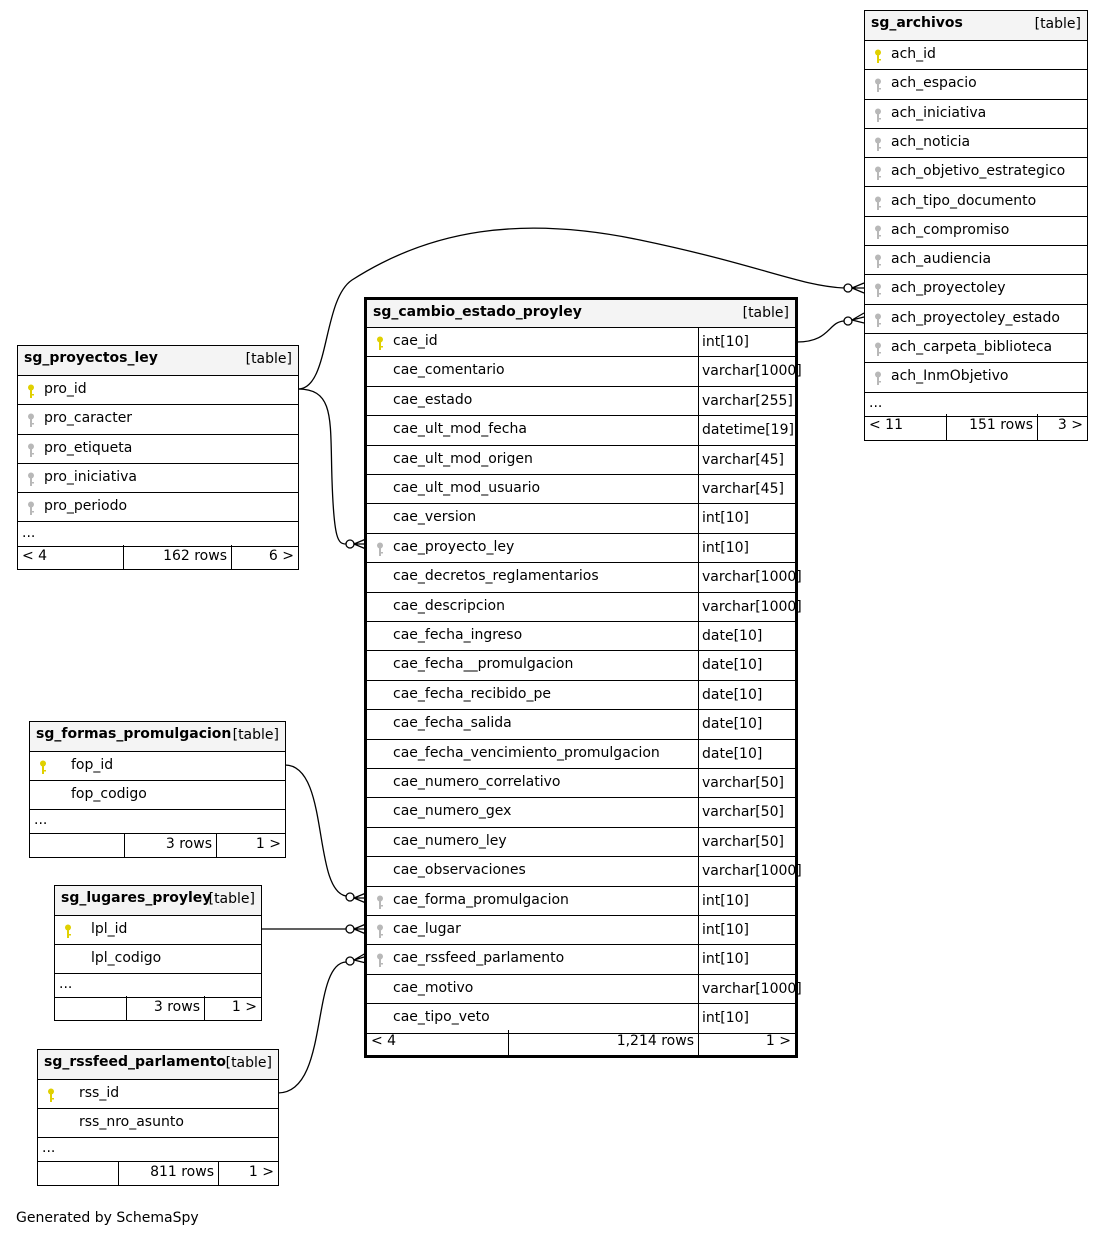  I want to click on column-name: pro_id, so click(65, 389).